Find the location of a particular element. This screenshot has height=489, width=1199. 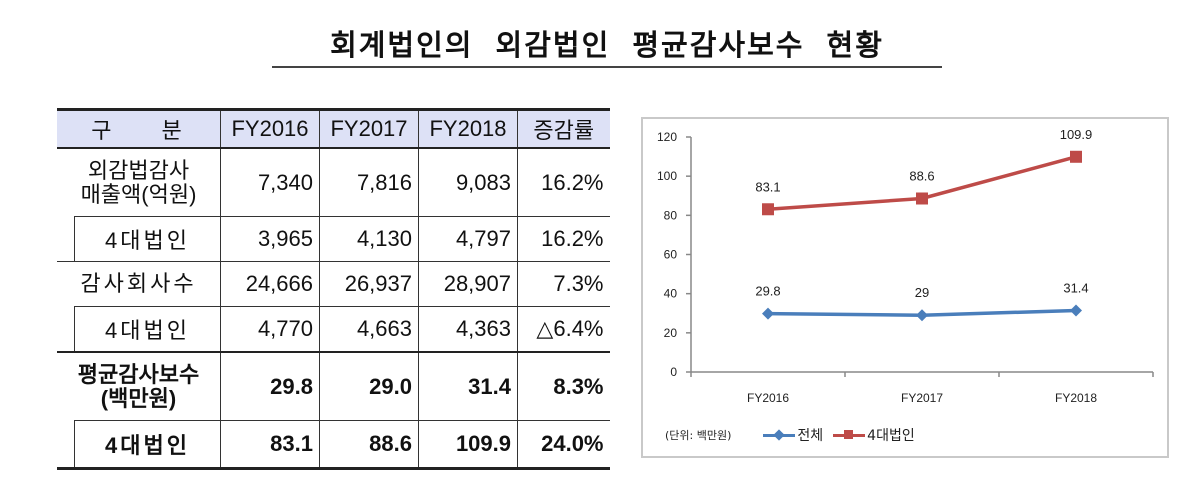

cell-fy2016: 24,666 is located at coordinates (270, 284).